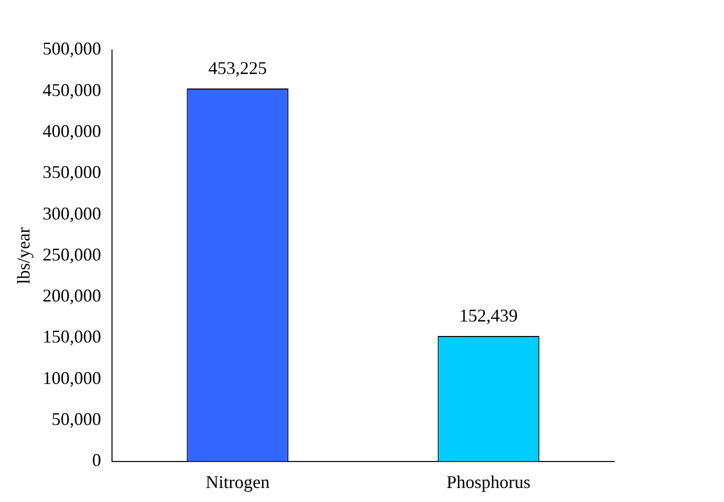 This screenshot has height=502, width=724. Describe the element at coordinates (238, 482) in the screenshot. I see `x-tick-label: Nitrogen` at that location.